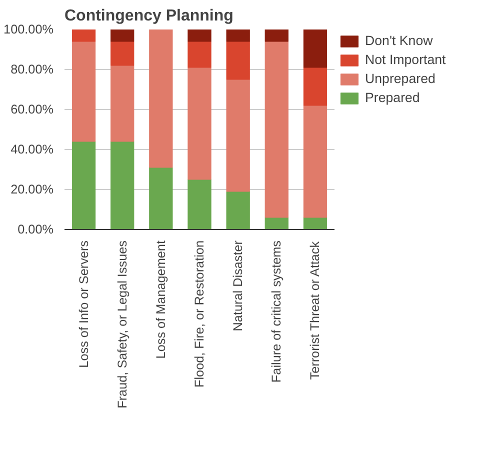 The height and width of the screenshot is (474, 503). What do you see at coordinates (32, 149) in the screenshot?
I see `y-tick-label: 40.00%` at bounding box center [32, 149].